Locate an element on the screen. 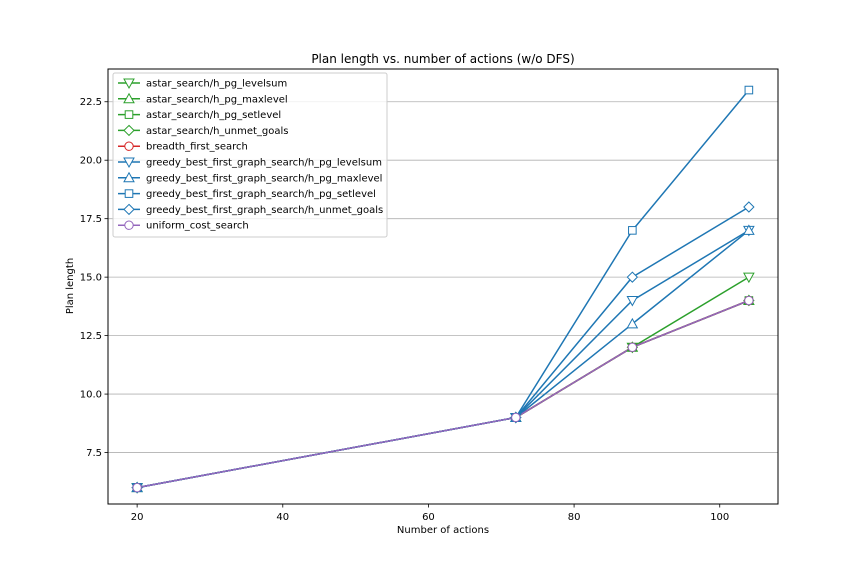  legend-label: astar_search/h_pg_maxlevel is located at coordinates (217, 99).